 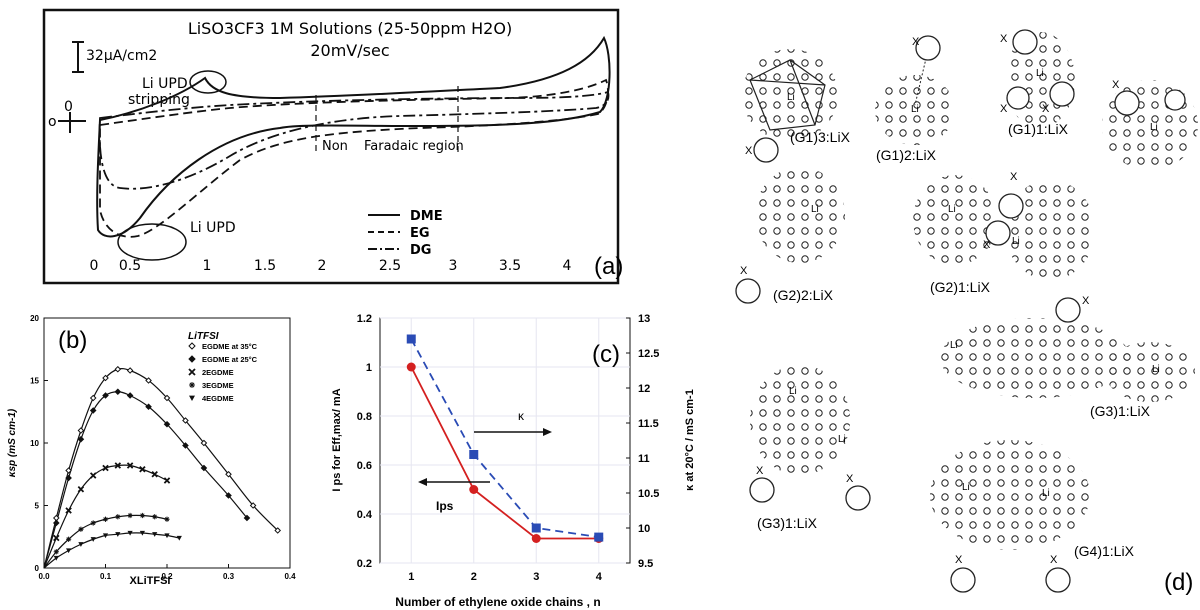 What do you see at coordinates (690, 440) in the screenshot?
I see `panel-c-ylabel-right: κ at 20°C / mS cm-1` at bounding box center [690, 440].